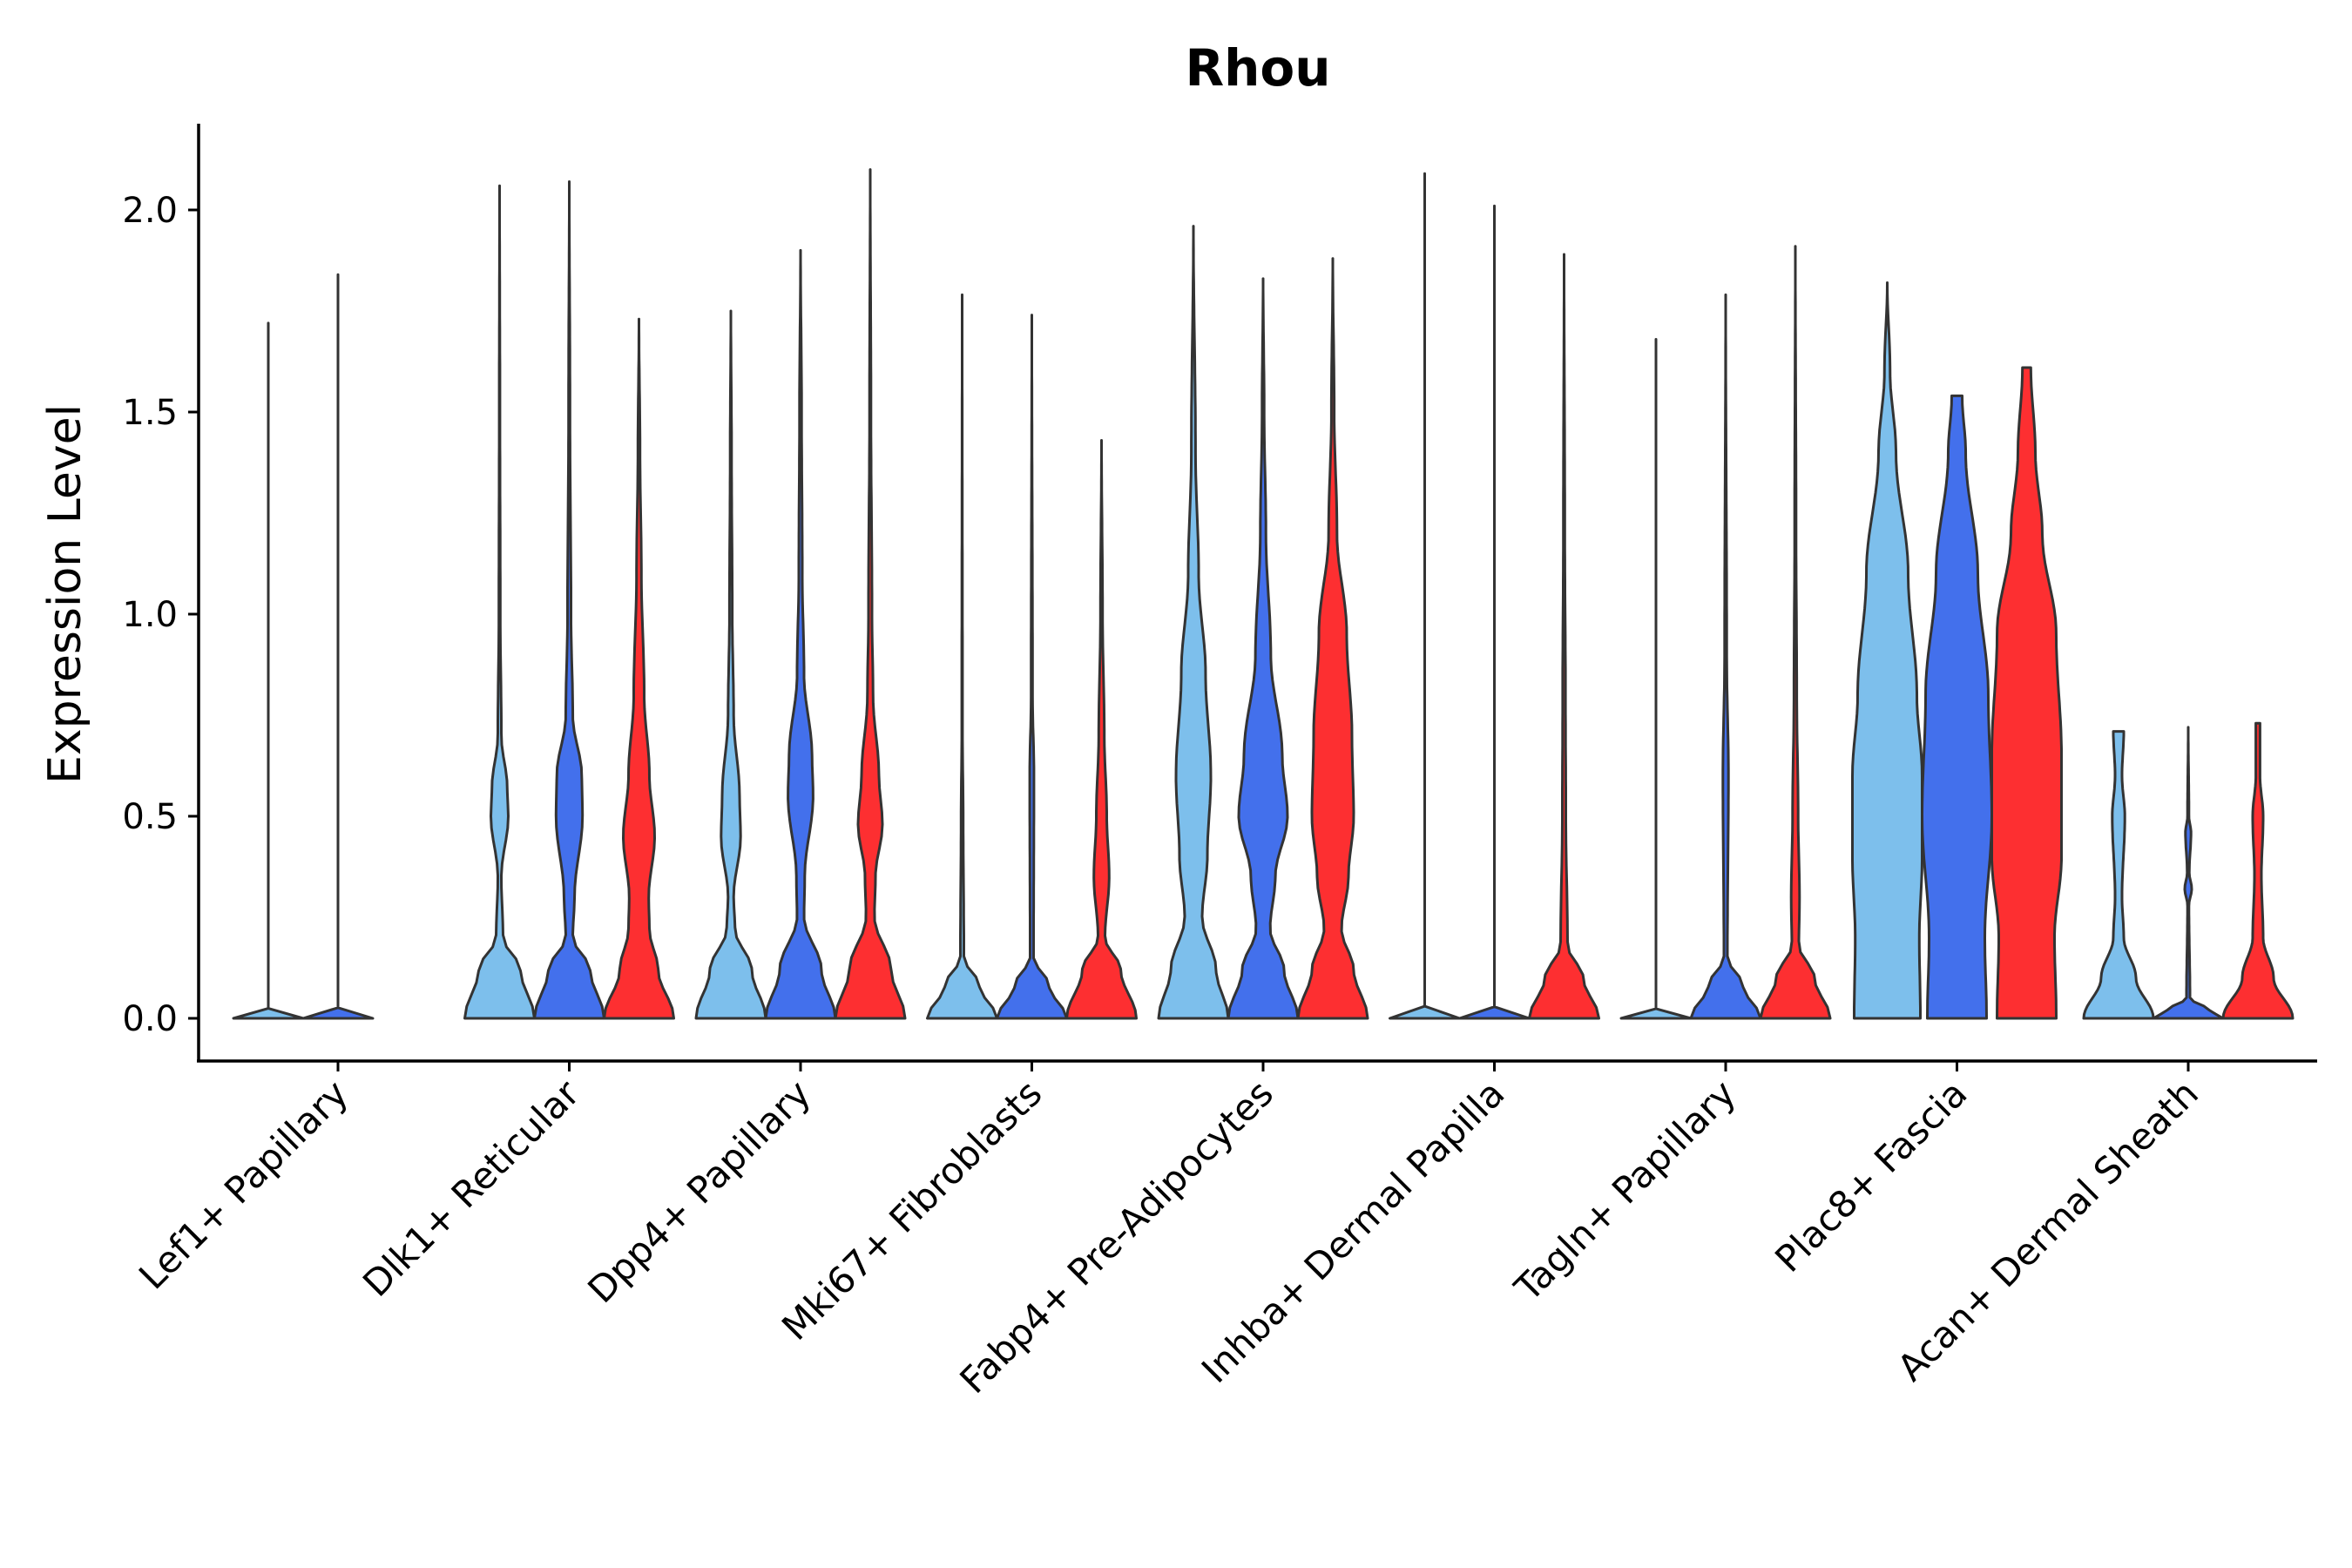 The image size is (2352, 1568). Describe the element at coordinates (65, 594) in the screenshot. I see `y-axis-label: Expression Level` at that location.